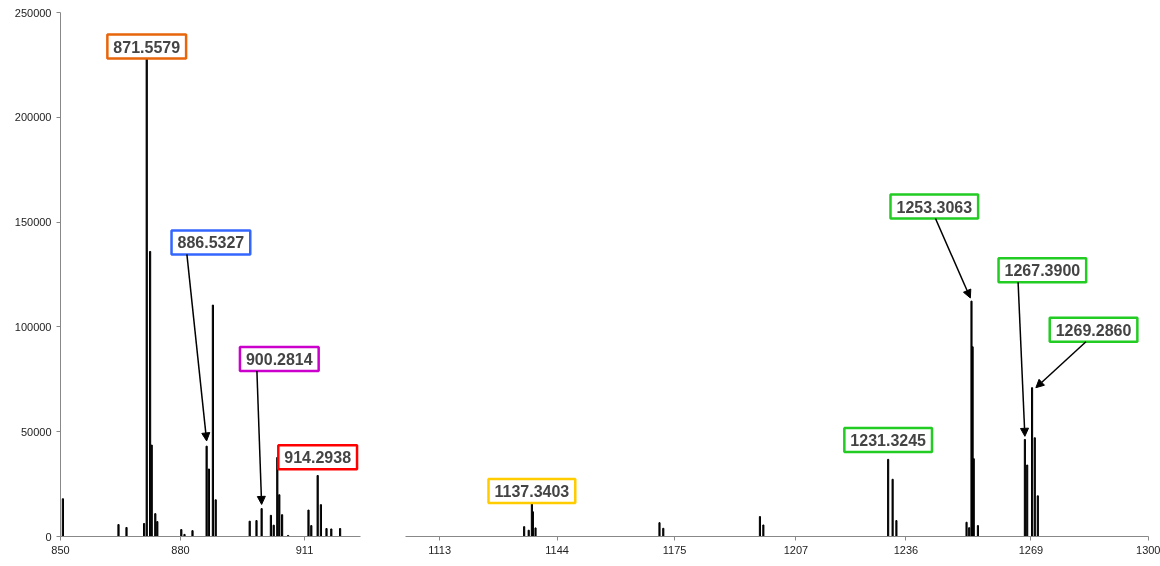 Image resolution: width=1160 pixels, height=566 pixels. I want to click on x-tick-label: 1175, so click(674, 549).